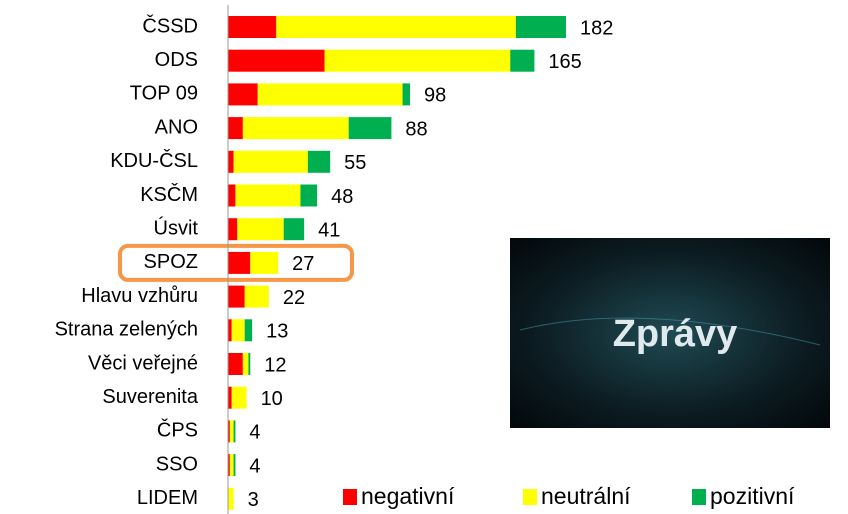 The image size is (848, 514). I want to click on total-label: 98, so click(435, 96).